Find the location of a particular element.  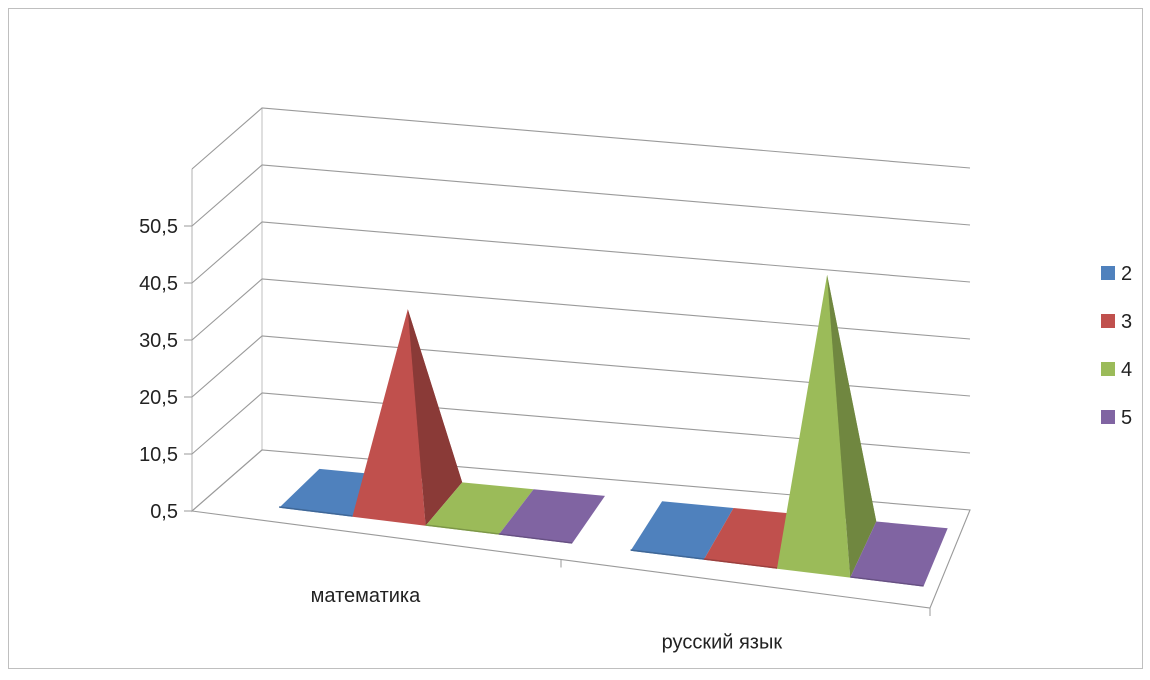

x-category-label: русский язык is located at coordinates (722, 643).